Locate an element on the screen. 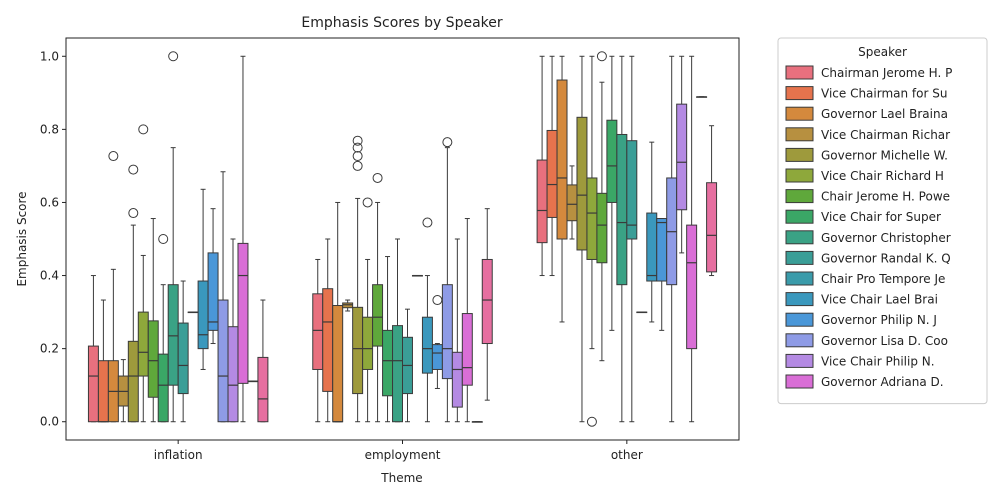 The width and height of the screenshot is (1000, 500). box-governor-adriana-d--inflation is located at coordinates (243, 239).